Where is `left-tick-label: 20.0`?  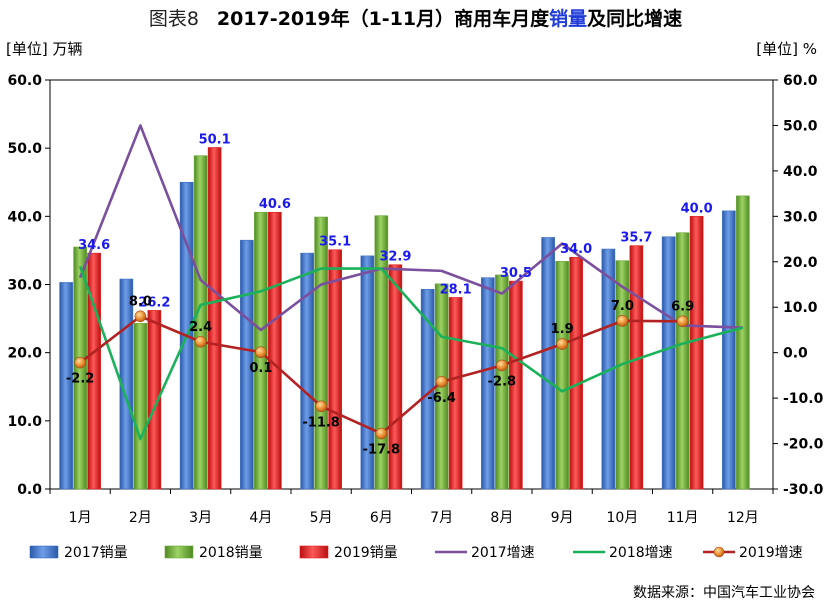 left-tick-label: 20.0 is located at coordinates (24, 354).